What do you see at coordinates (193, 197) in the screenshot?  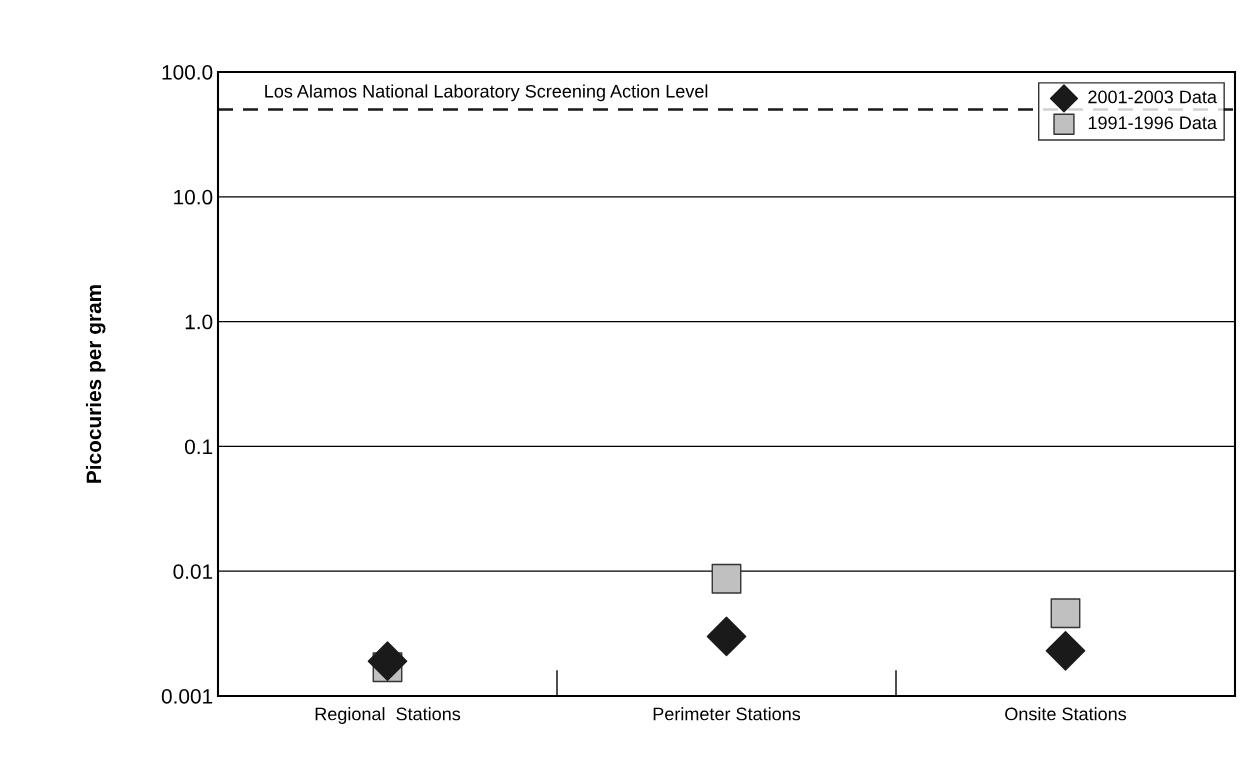 I see `y-tick-label: 10.0` at bounding box center [193, 197].